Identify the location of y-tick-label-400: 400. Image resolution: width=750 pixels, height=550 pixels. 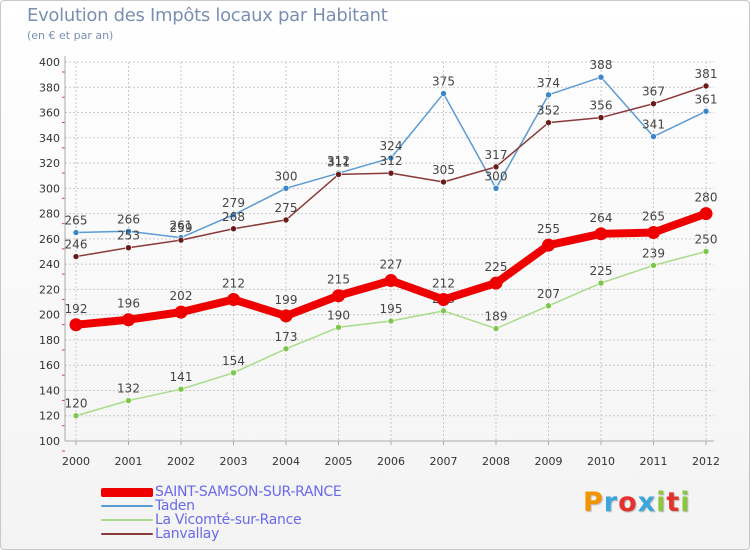
(49, 62).